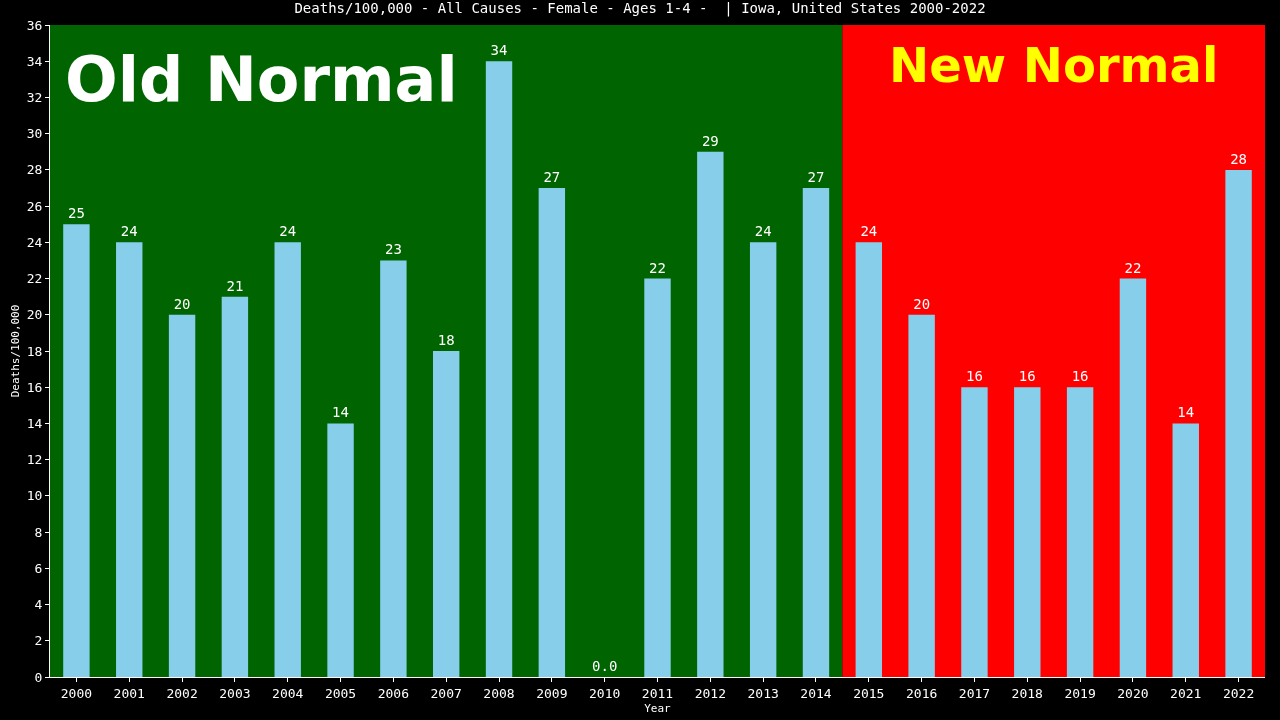  I want to click on x-tick-label: 2011, so click(657, 693).